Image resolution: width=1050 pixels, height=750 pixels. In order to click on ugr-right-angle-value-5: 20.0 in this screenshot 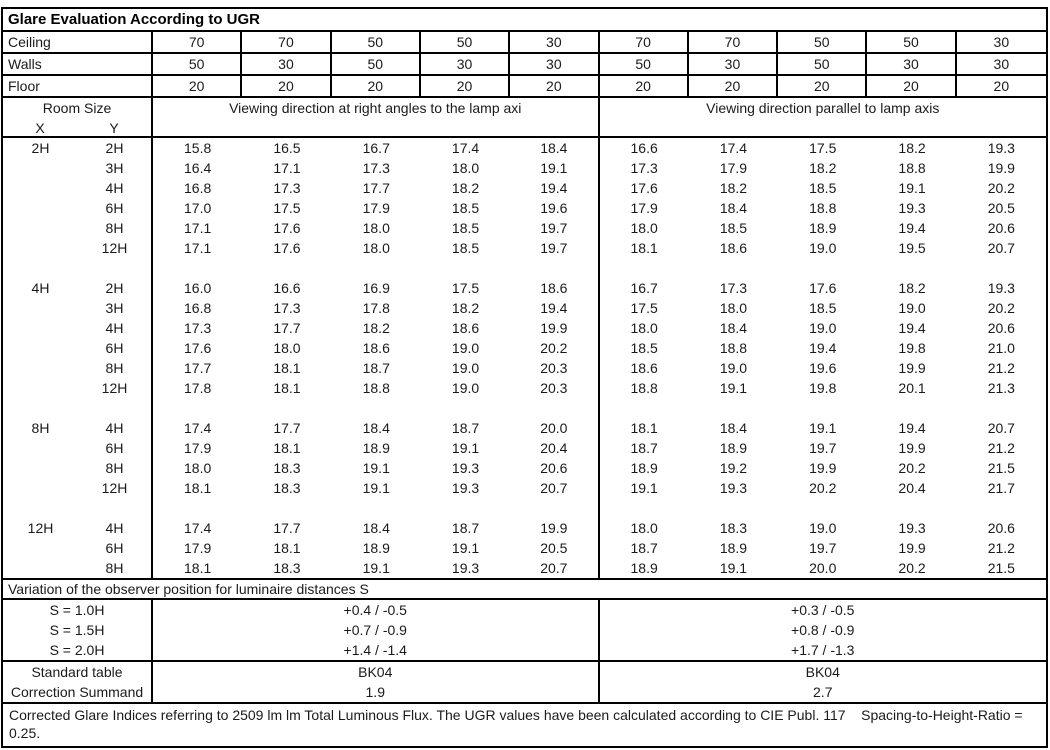, I will do `click(555, 428)`.